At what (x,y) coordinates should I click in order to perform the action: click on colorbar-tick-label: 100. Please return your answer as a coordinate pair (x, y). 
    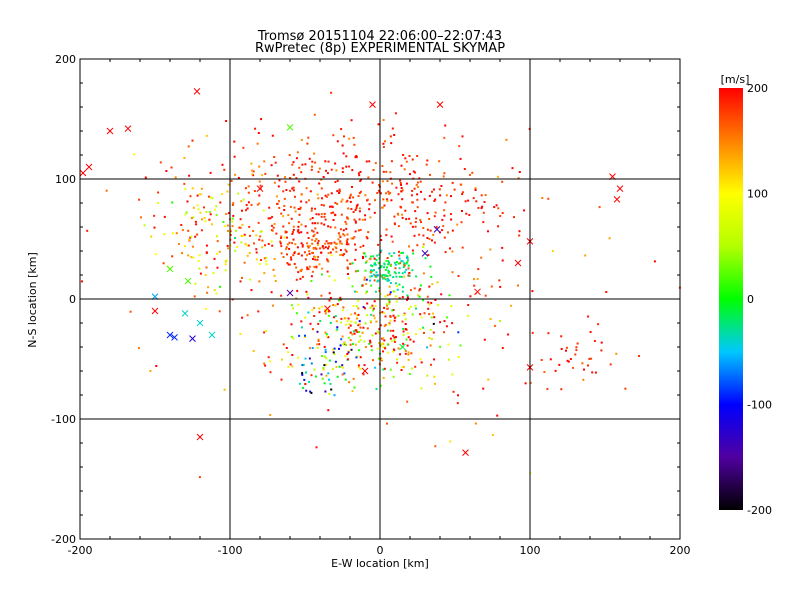
    Looking at the image, I should click on (757, 194).